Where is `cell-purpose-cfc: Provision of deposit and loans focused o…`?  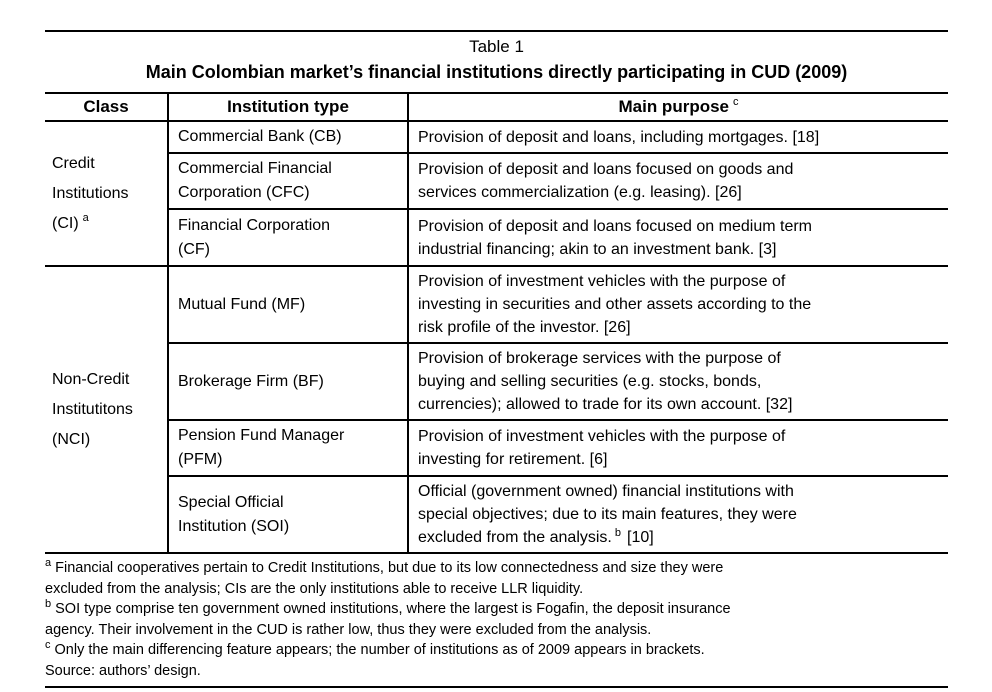
cell-purpose-cfc: Provision of deposit and loans focused o… is located at coordinates (678, 181).